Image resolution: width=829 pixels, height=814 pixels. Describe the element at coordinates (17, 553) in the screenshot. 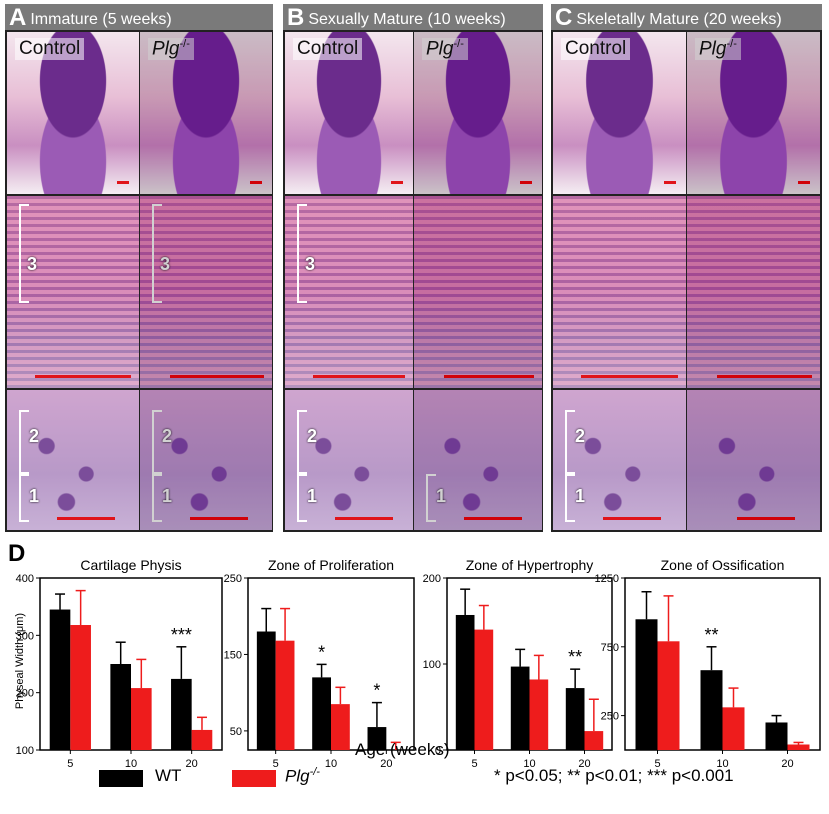

I see `panel-d-letter: D` at that location.